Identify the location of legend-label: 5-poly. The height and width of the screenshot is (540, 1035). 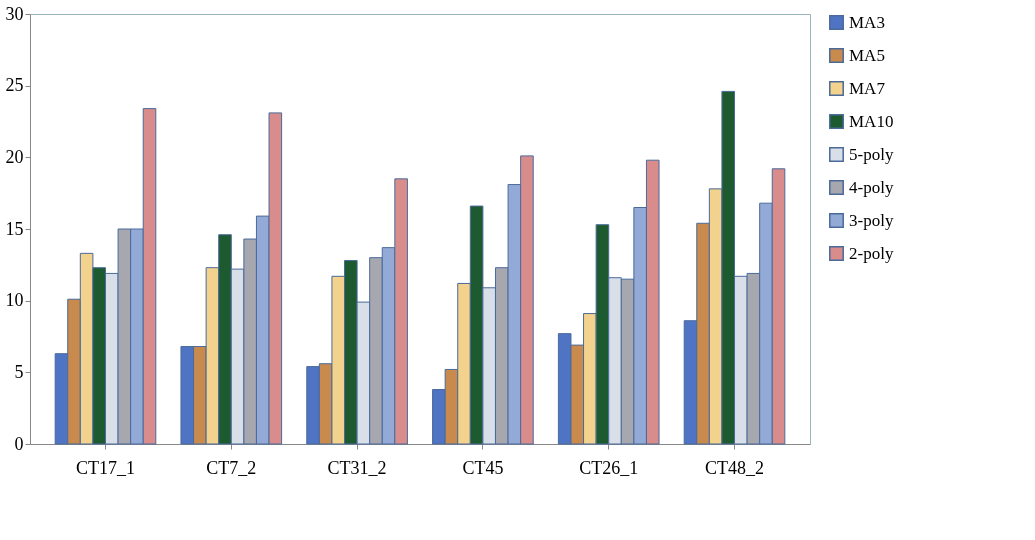
(871, 154).